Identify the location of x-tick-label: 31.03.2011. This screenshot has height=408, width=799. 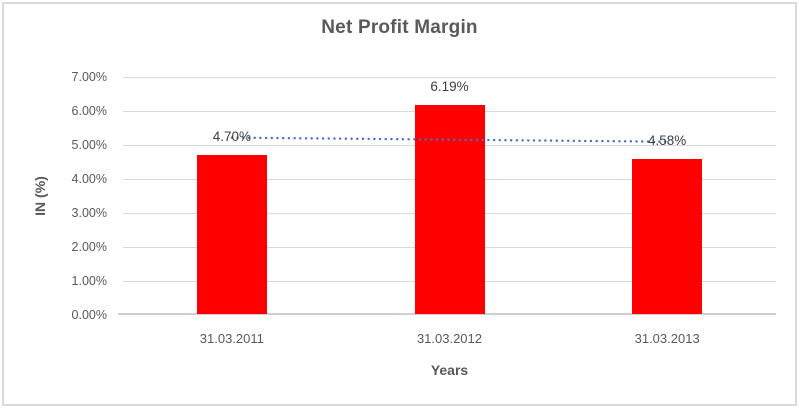
(231, 338).